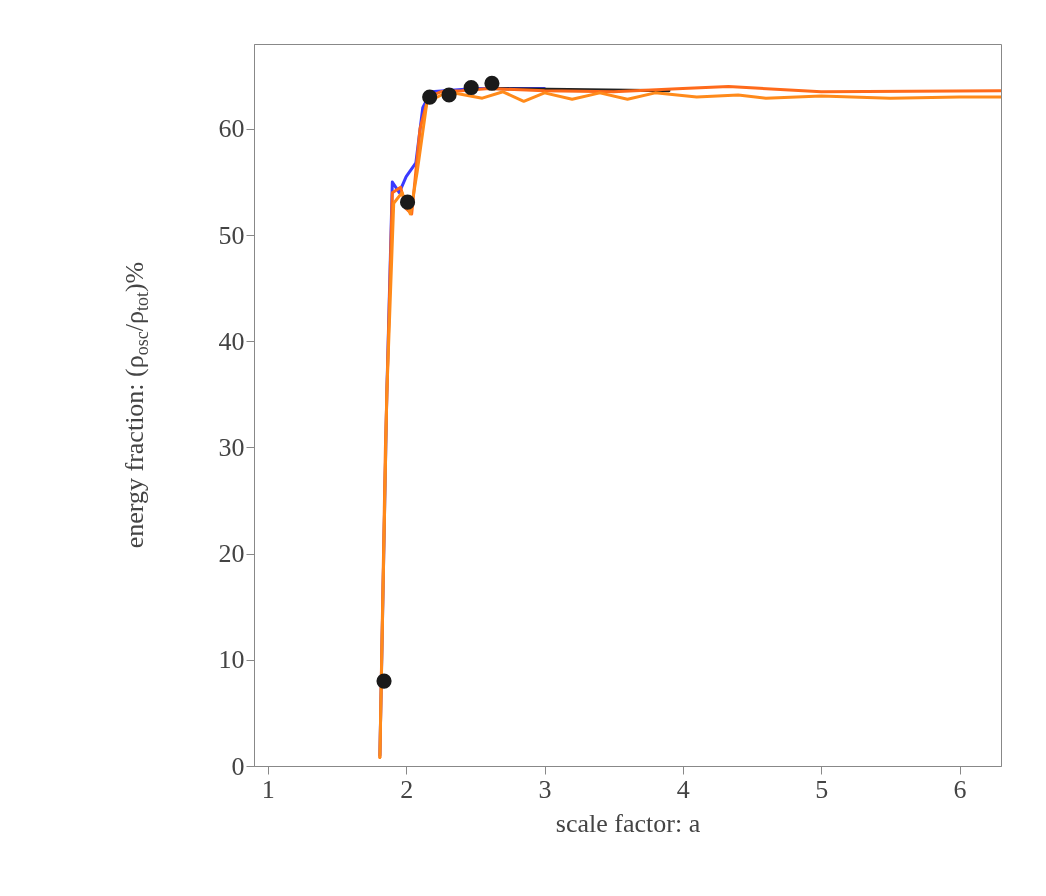 The height and width of the screenshot is (896, 1046). Describe the element at coordinates (238, 766) in the screenshot. I see `y-tick-label: 0` at that location.